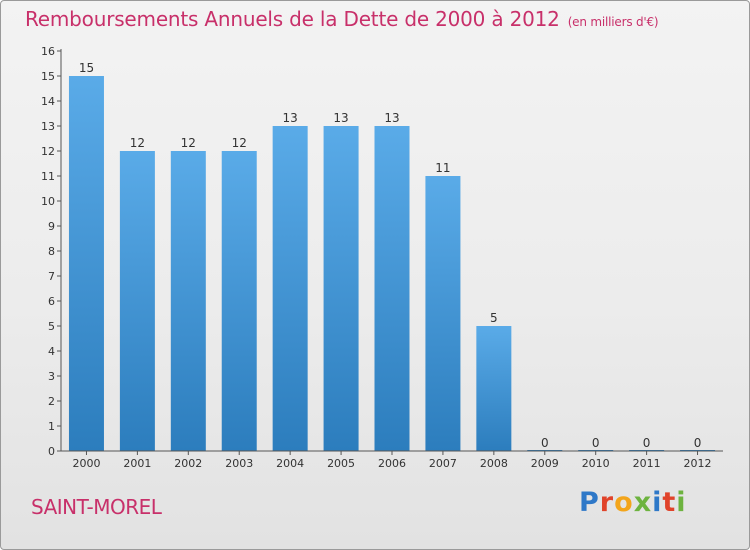 The width and height of the screenshot is (750, 550). I want to click on bar-2001, so click(137, 301).